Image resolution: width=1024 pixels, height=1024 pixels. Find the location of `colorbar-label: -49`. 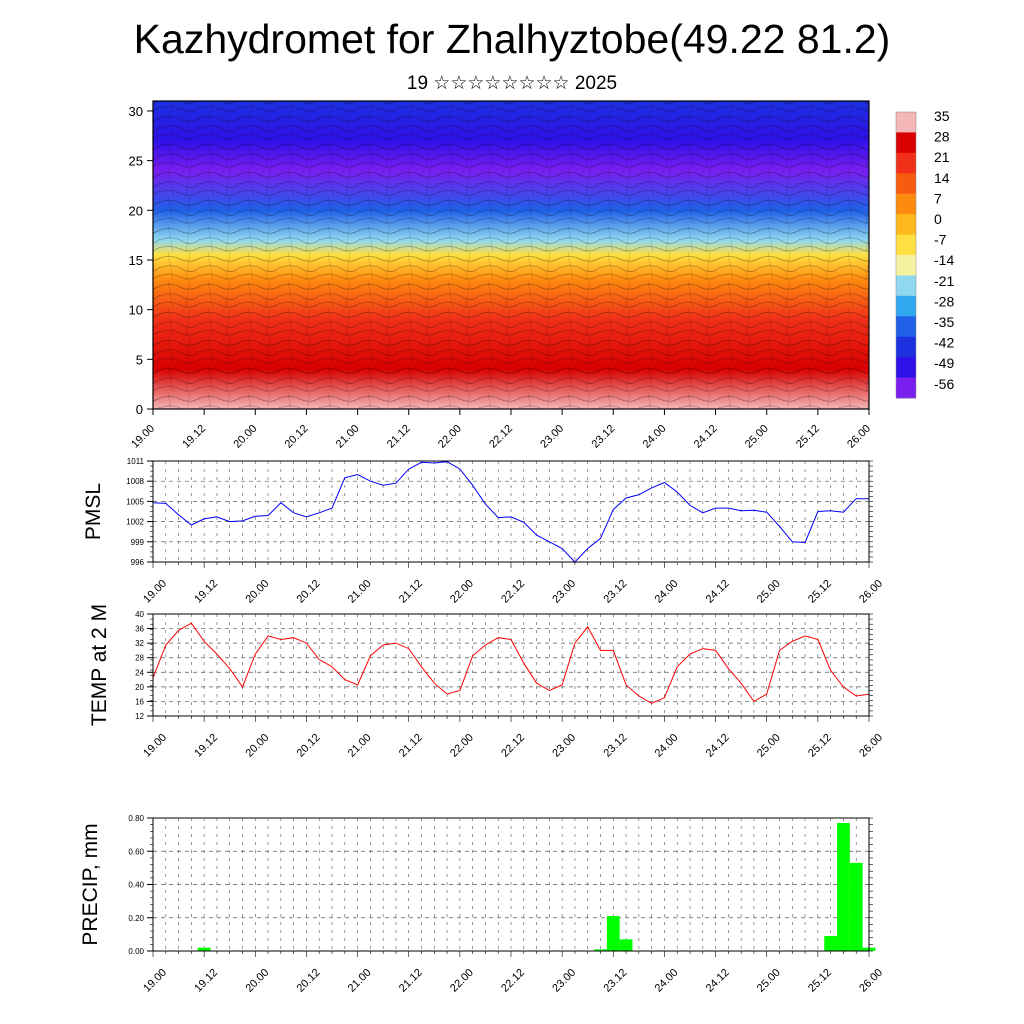

colorbar-label: -49 is located at coordinates (944, 363).